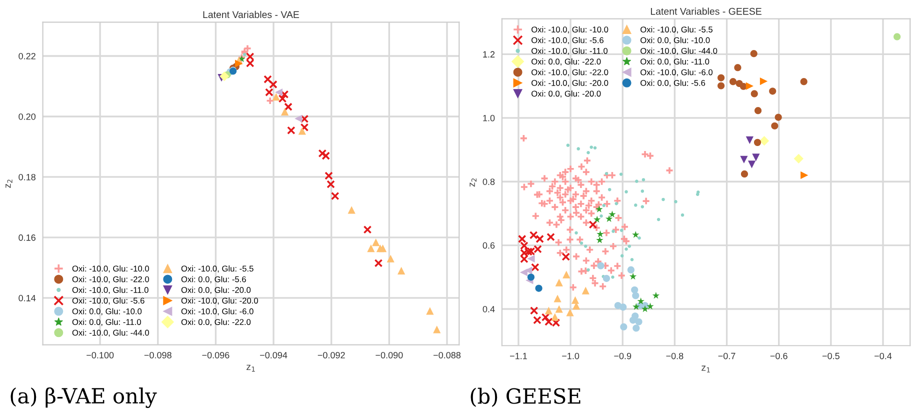  What do you see at coordinates (27, 116) in the screenshot?
I see `y-tick-label: 0.20` at bounding box center [27, 116].